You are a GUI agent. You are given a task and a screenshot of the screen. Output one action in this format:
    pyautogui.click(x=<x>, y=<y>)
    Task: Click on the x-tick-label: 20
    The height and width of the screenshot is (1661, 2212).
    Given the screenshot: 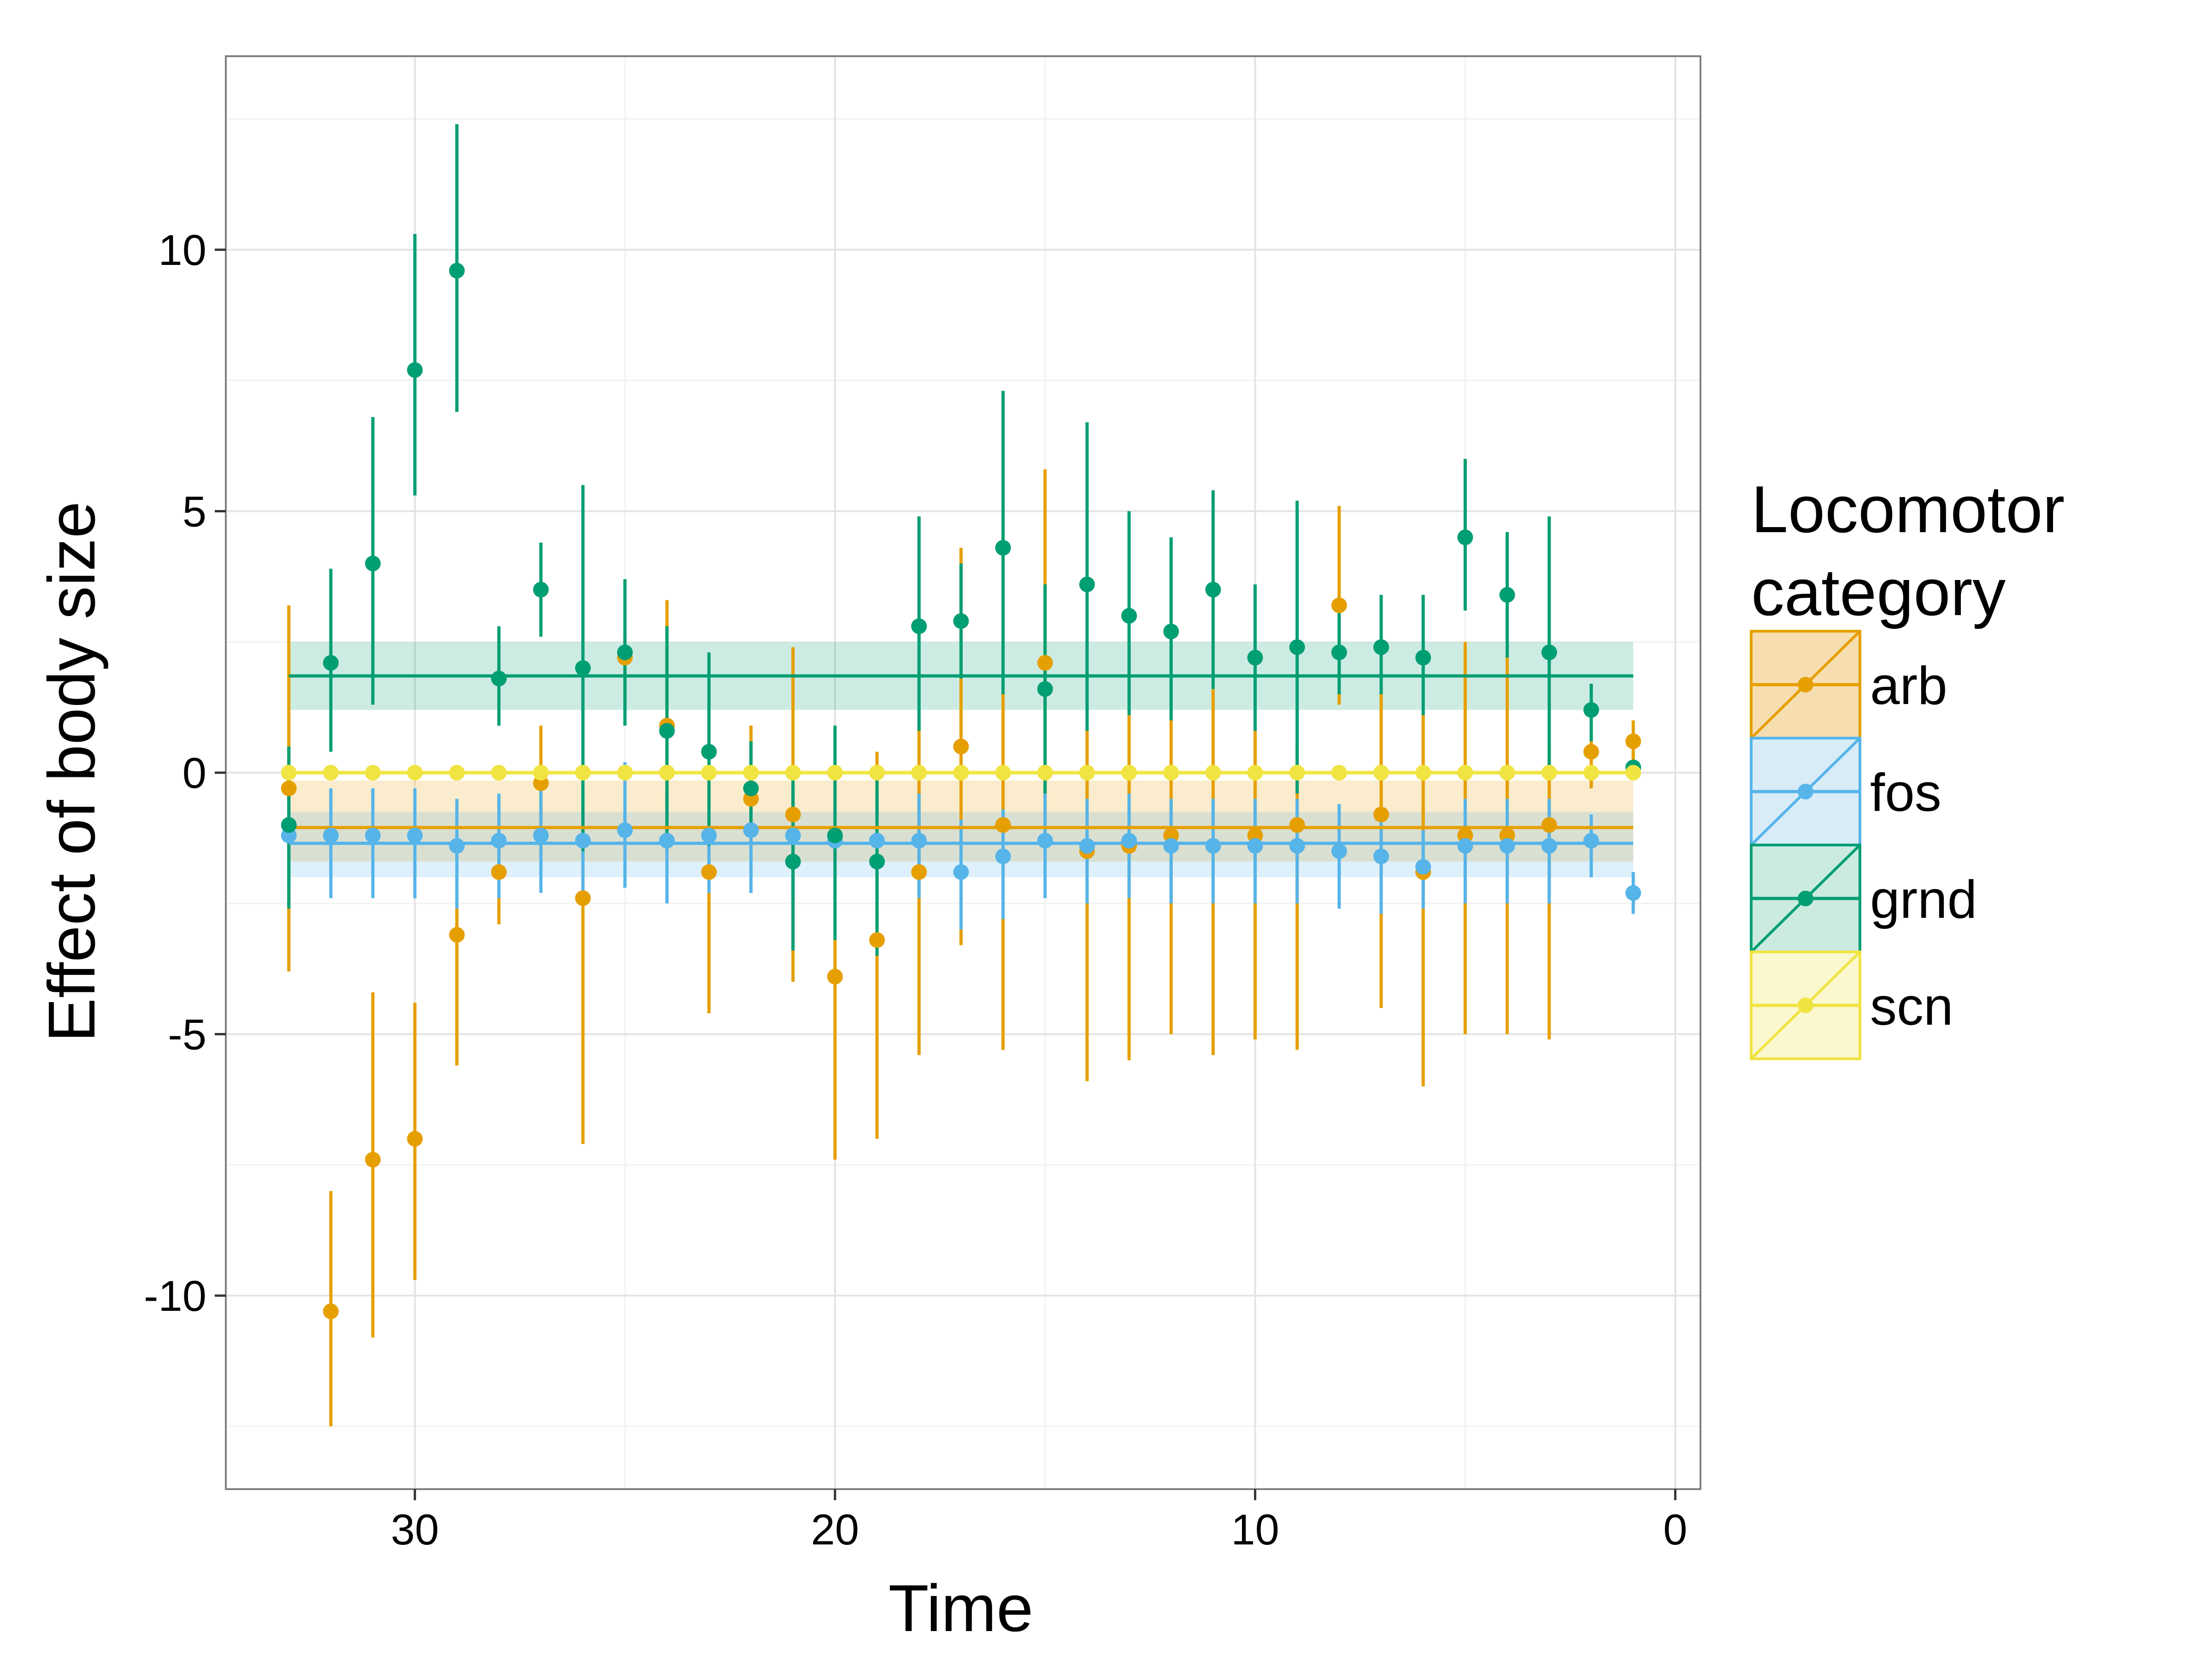 What is the action you would take?
    pyautogui.click(x=835, y=1529)
    